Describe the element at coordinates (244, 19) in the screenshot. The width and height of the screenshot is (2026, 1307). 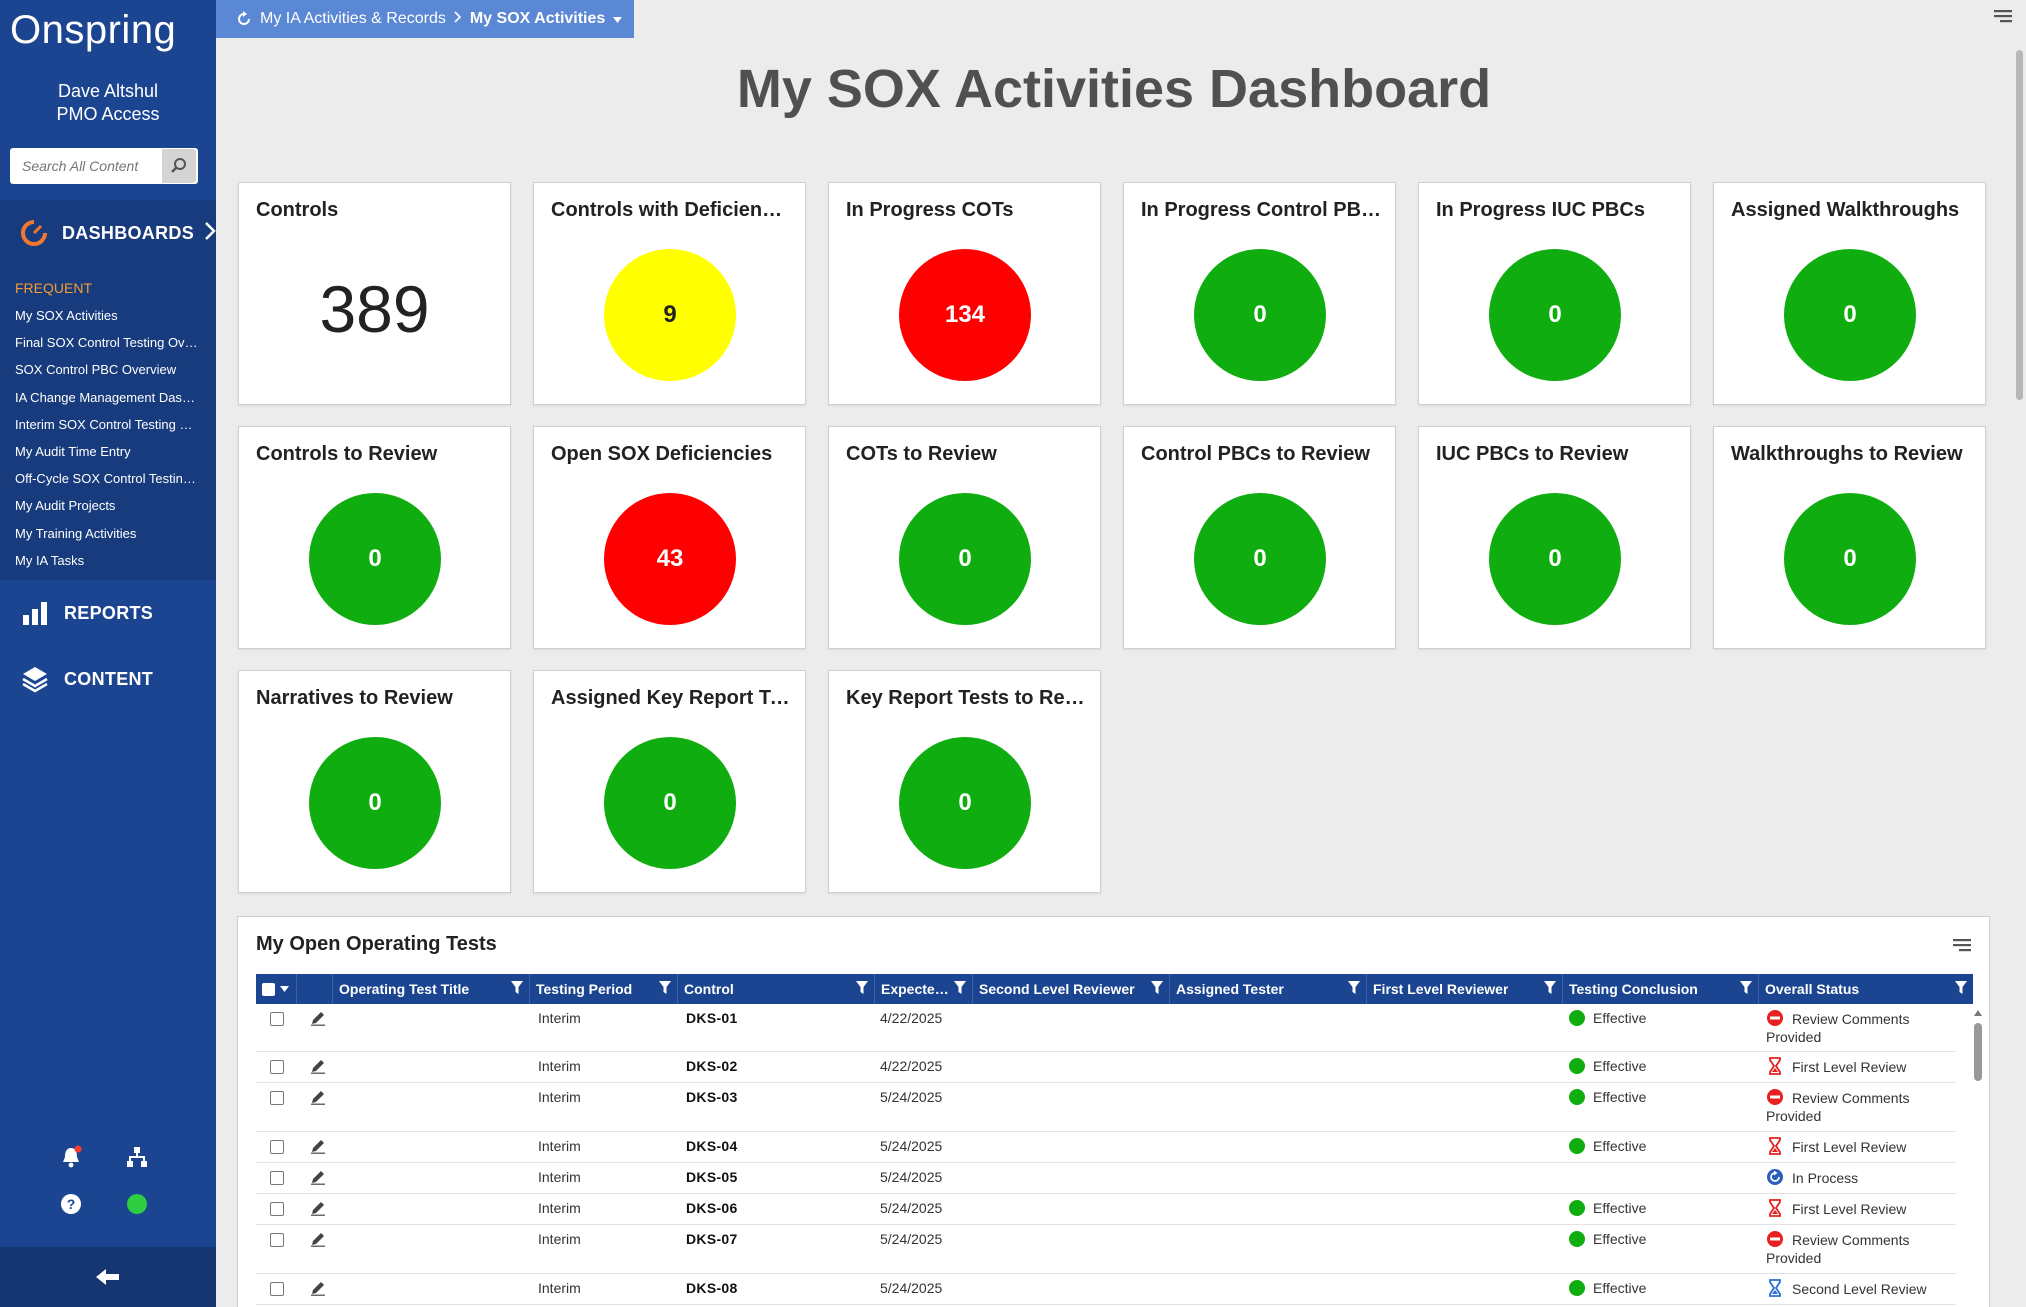
I see `breadcrumb-refresh-icon` at that location.